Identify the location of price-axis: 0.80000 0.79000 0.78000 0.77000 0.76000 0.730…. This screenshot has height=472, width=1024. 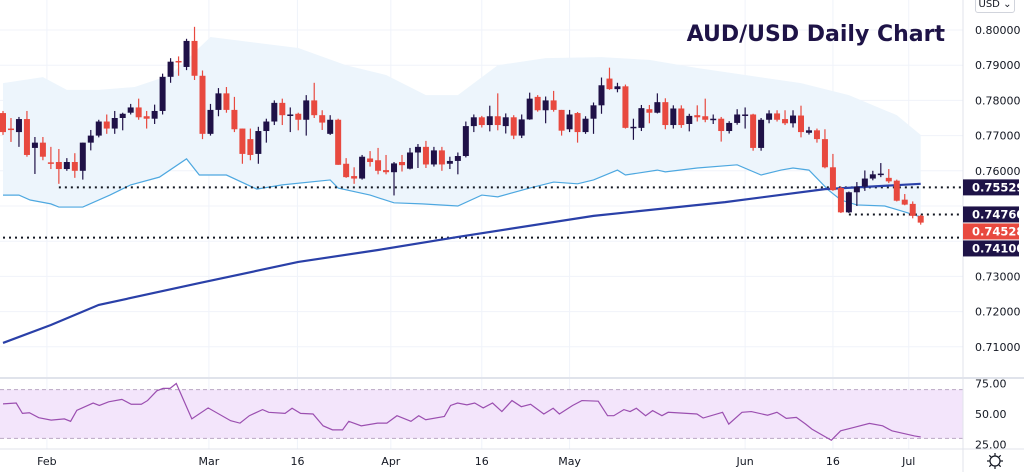
(993, 189).